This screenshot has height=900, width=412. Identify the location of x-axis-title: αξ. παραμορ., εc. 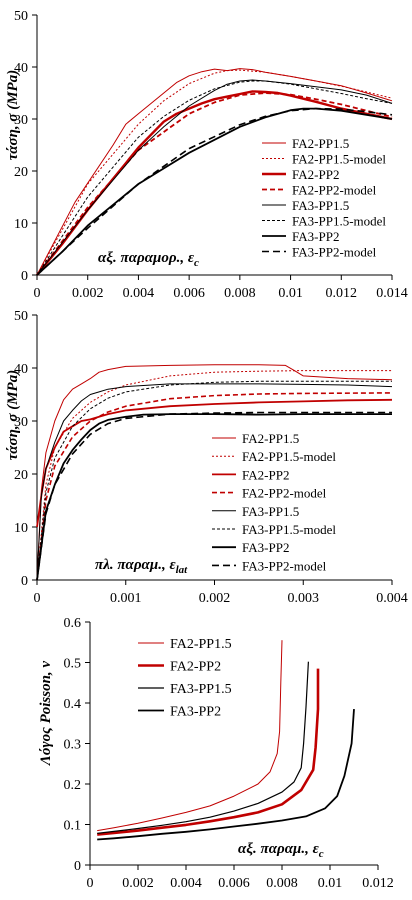
(148, 259).